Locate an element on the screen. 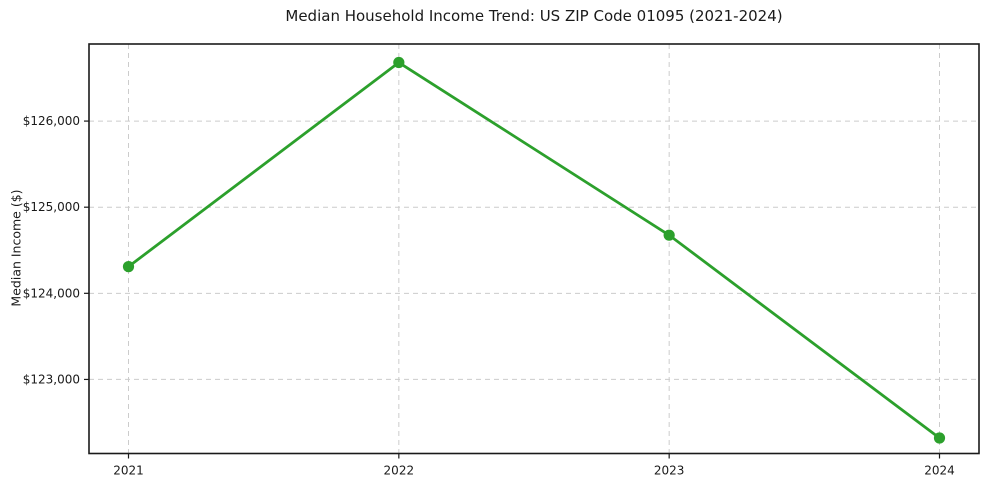  x-tick-label: 2022 is located at coordinates (399, 471).